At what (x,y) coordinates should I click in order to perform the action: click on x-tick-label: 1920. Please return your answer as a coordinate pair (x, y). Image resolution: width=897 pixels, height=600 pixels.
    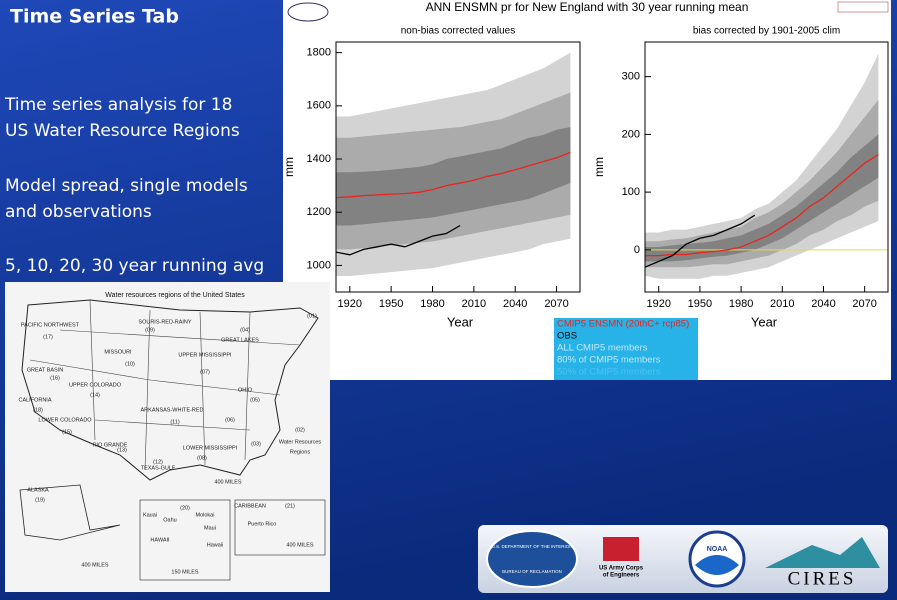
    Looking at the image, I should click on (658, 304).